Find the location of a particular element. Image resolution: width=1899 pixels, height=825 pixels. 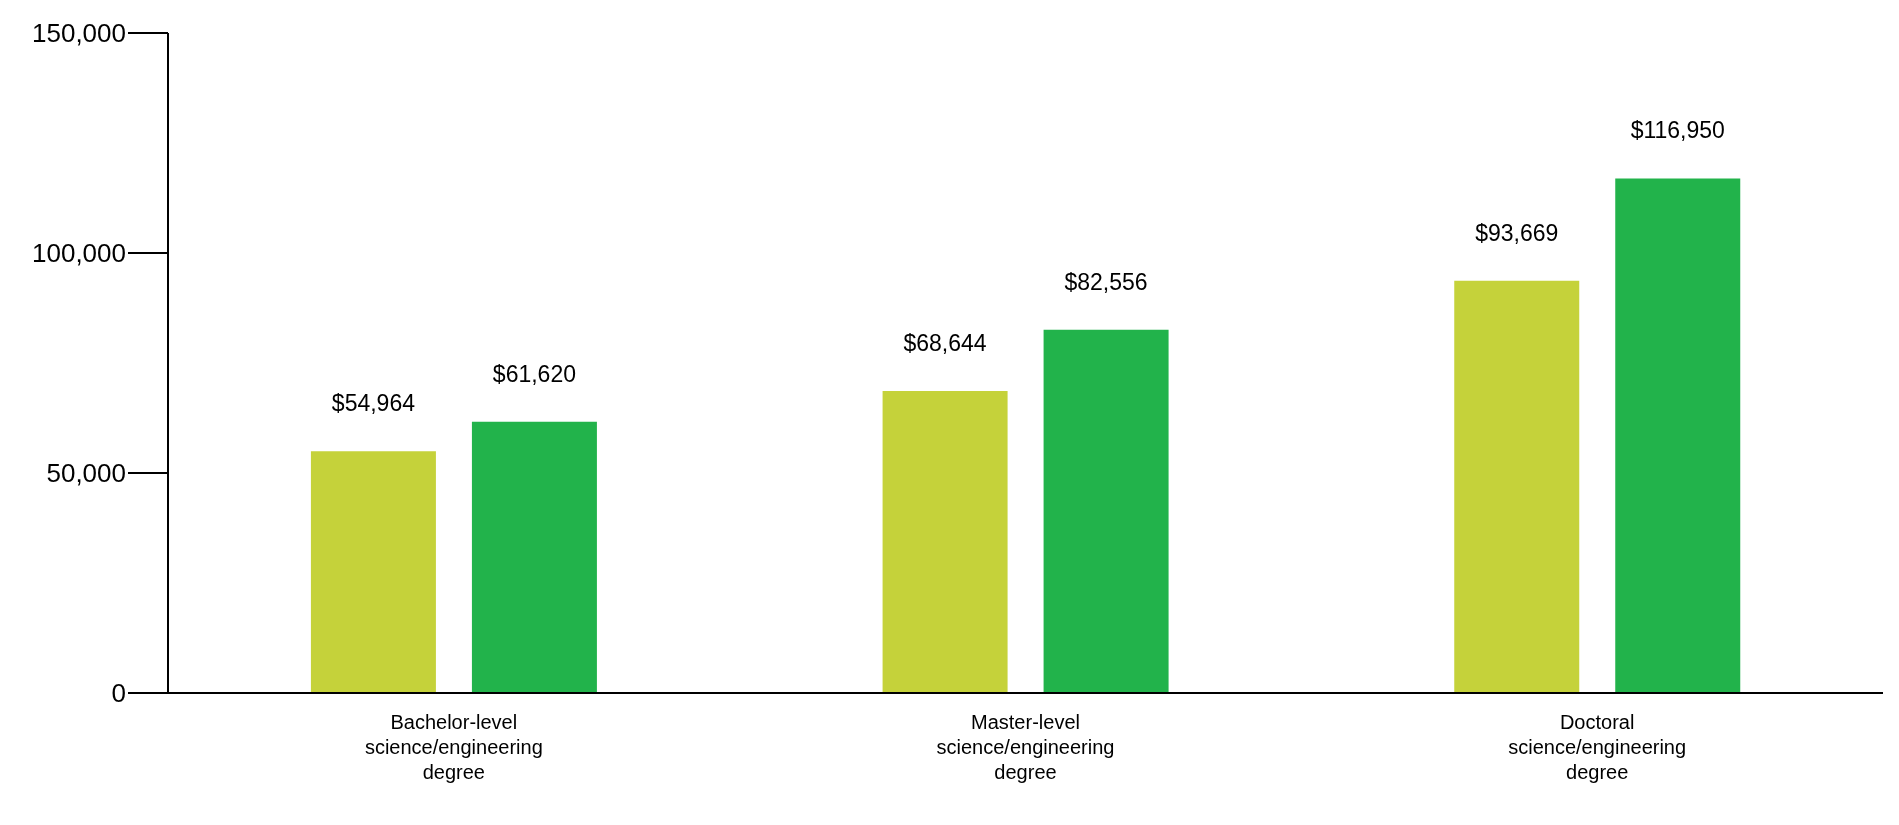

data-label: $68,644 is located at coordinates (945, 342).